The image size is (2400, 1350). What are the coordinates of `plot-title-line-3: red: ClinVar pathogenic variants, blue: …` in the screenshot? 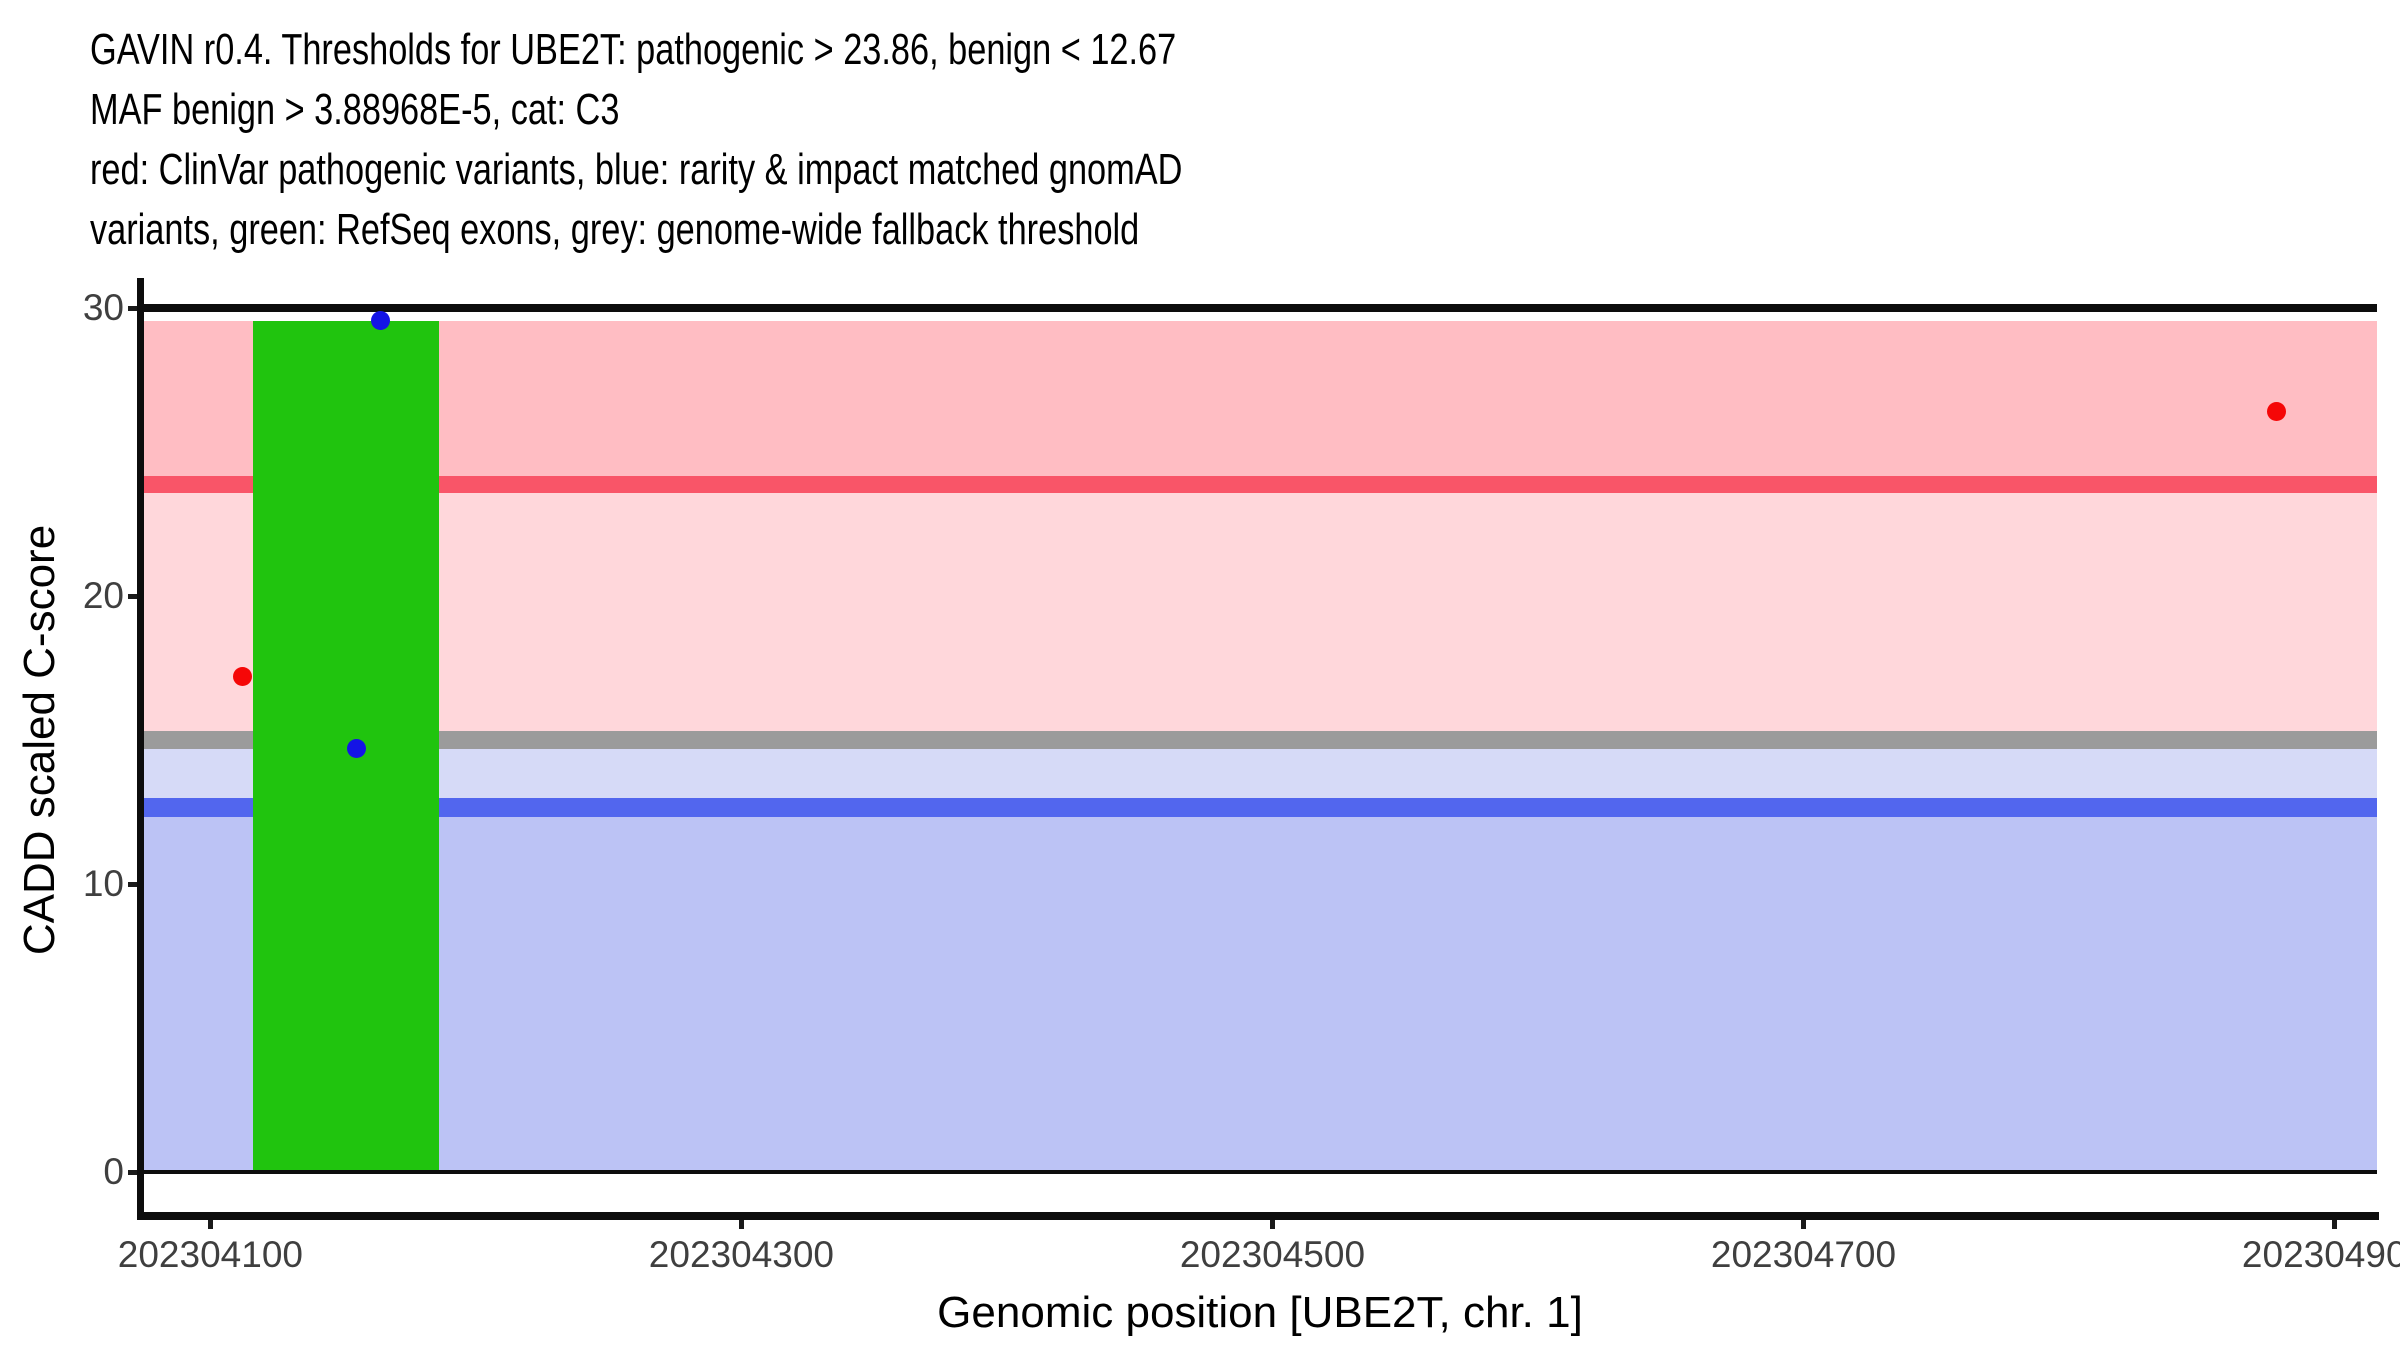 It's located at (636, 169).